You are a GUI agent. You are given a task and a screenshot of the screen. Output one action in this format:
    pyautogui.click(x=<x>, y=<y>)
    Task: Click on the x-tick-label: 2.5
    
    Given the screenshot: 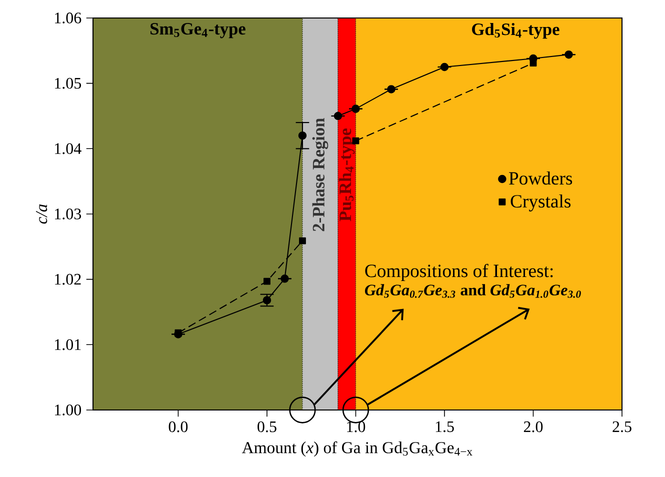 What is the action you would take?
    pyautogui.click(x=622, y=426)
    